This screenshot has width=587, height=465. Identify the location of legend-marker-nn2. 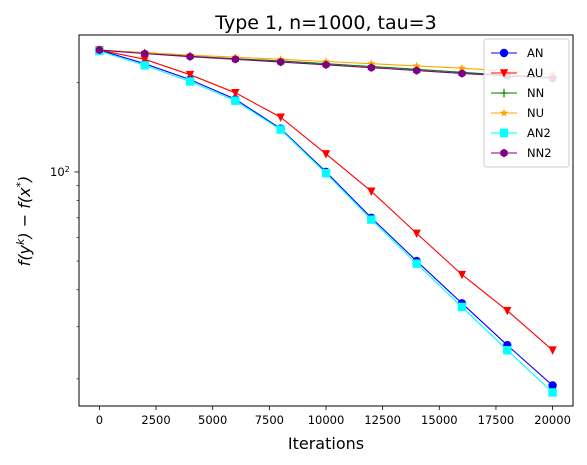
(504, 153).